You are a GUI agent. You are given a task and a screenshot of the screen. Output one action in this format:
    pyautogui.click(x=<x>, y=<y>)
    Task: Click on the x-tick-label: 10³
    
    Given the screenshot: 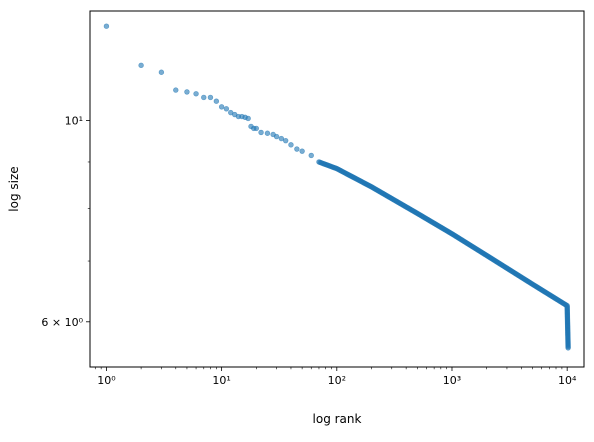 What is the action you would take?
    pyautogui.click(x=452, y=380)
    